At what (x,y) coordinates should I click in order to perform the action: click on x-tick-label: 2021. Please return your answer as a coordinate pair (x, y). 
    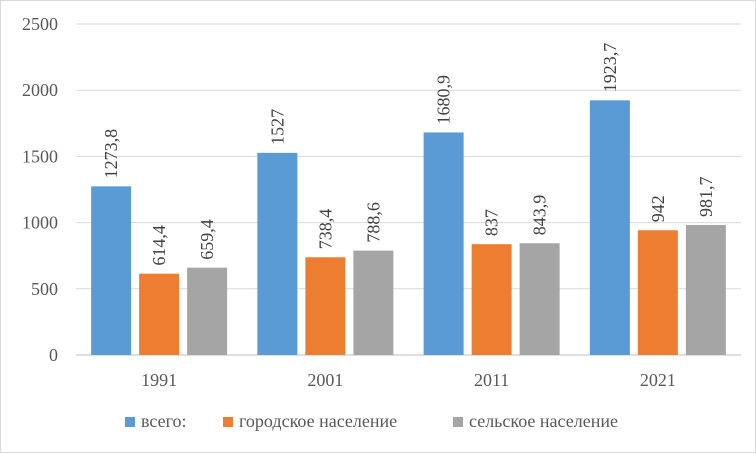
    Looking at the image, I should click on (658, 380).